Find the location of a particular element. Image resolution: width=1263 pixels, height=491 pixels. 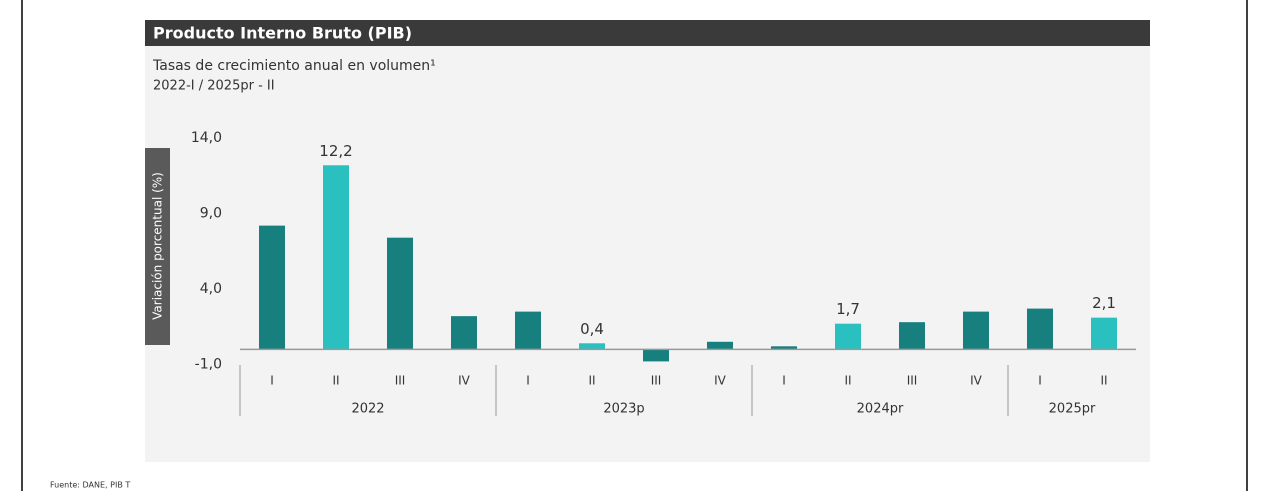

source-note: Fuente: DANE, PIB T is located at coordinates (90, 485).